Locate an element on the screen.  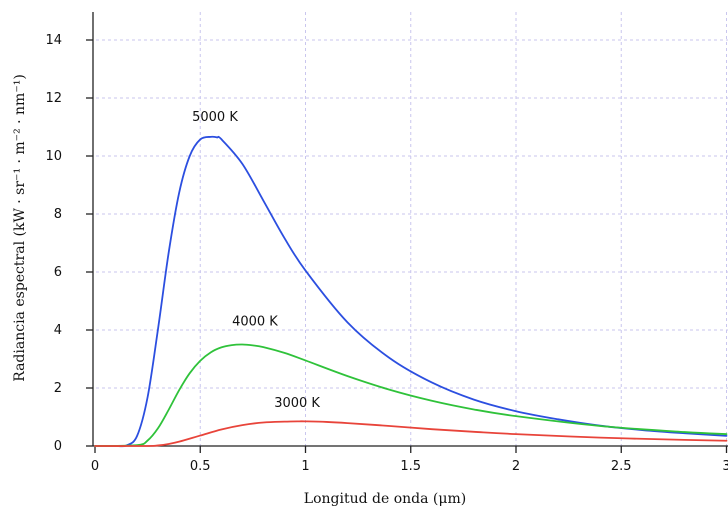
x-axis-title: Longitud de onda (μm) is located at coordinates (385, 499).